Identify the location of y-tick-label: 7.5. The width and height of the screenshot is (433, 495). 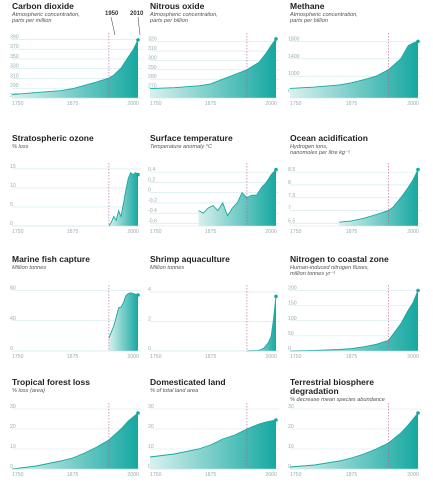
(291, 196).